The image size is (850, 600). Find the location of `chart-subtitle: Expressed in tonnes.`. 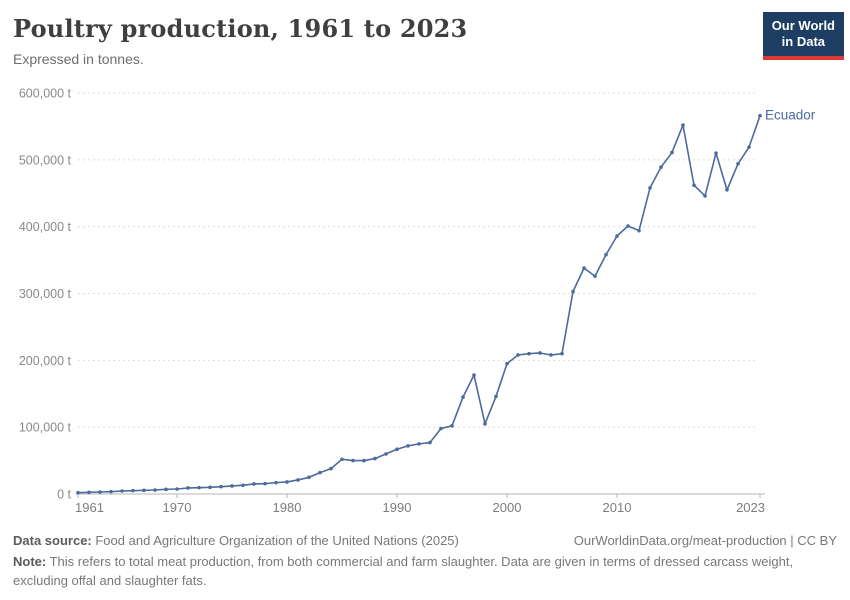

chart-subtitle: Expressed in tonnes. is located at coordinates (78, 59).